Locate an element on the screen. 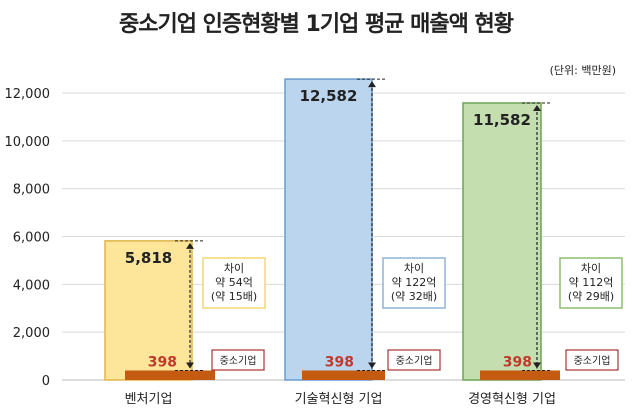  callout-text: 약 112억 is located at coordinates (591, 282).